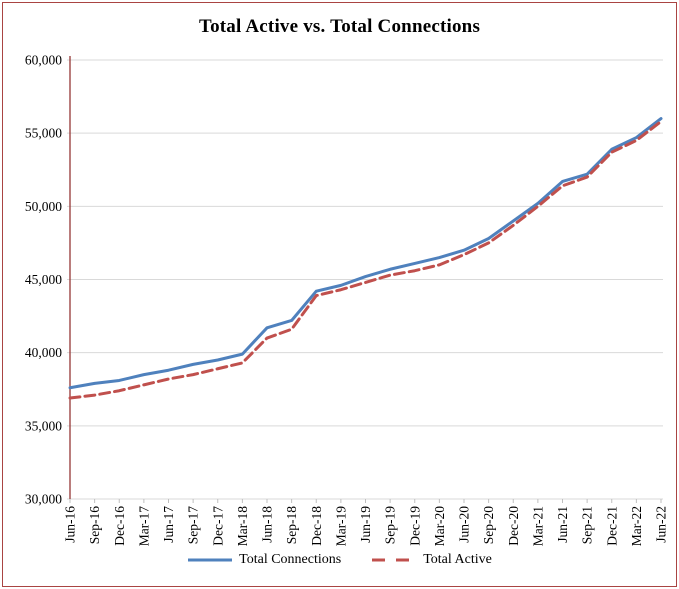  What do you see at coordinates (43, 499) in the screenshot?
I see `y-axis-tick-label: 30,000` at bounding box center [43, 499].